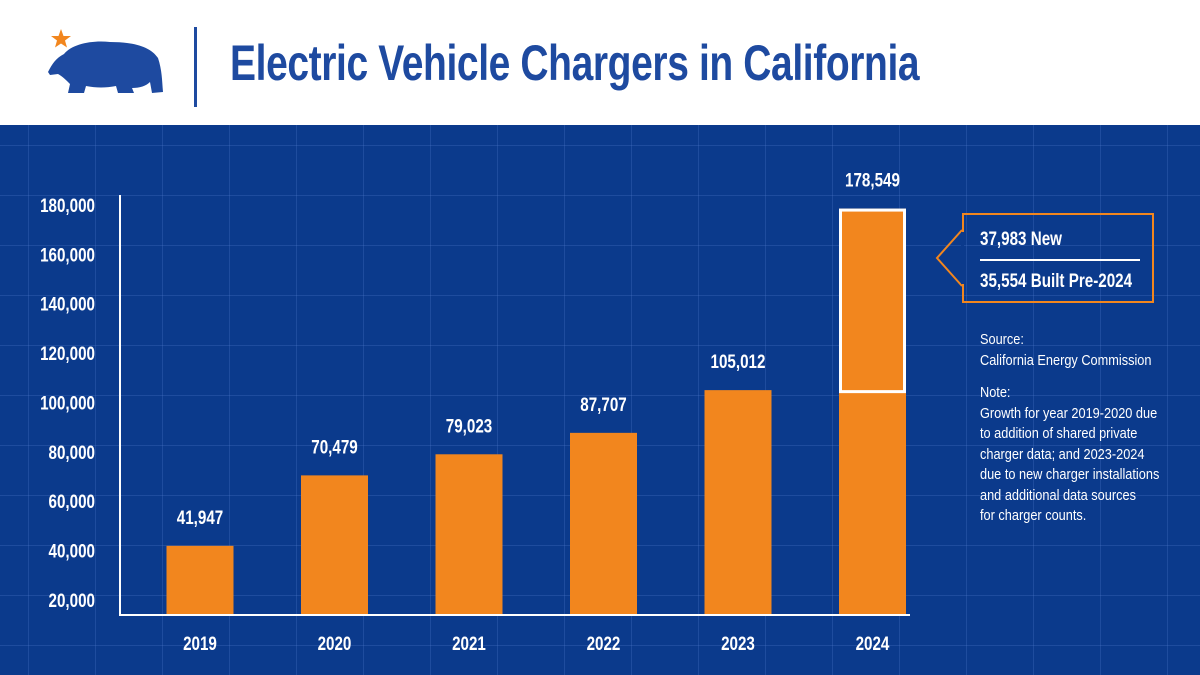  Describe the element at coordinates (200, 517) in the screenshot. I see `data-label: 41,947` at that location.